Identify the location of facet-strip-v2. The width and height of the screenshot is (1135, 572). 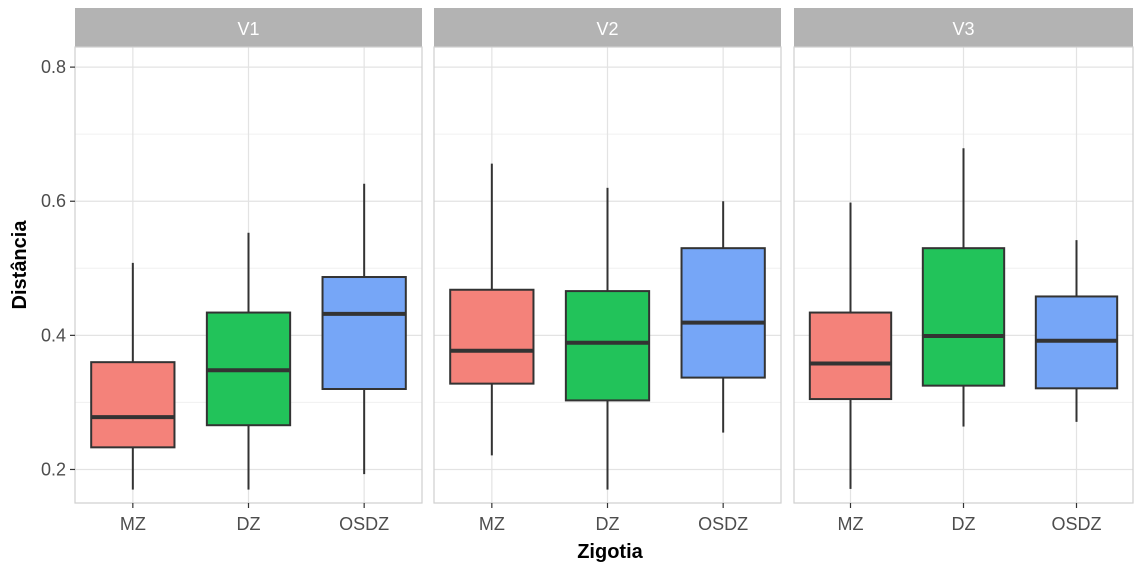
(607, 27).